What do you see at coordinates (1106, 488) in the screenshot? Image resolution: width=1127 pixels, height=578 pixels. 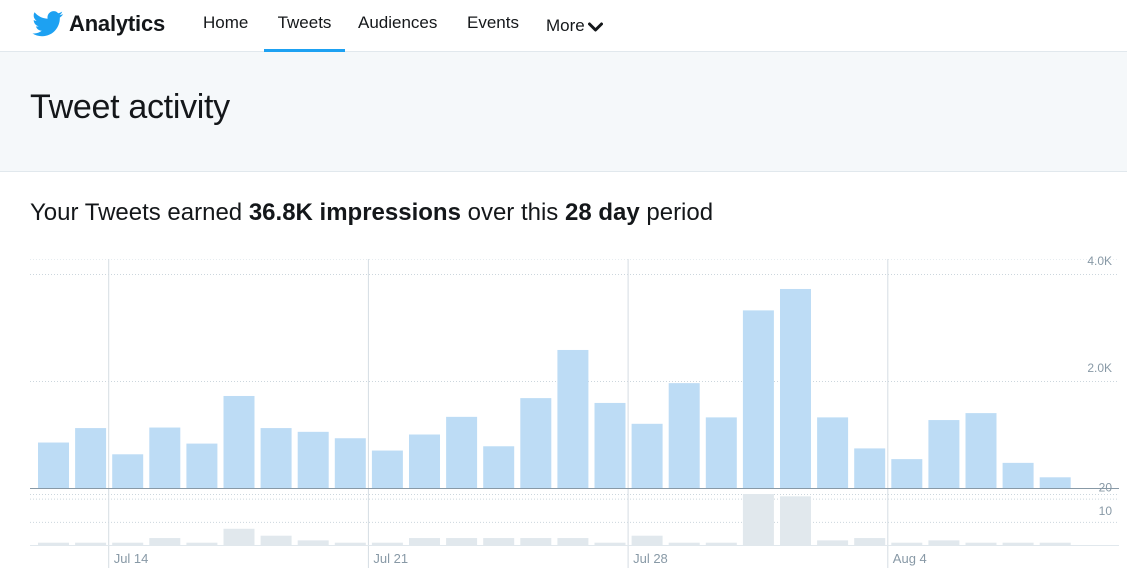 I see `engagement-y-tick-label-1: 20` at bounding box center [1106, 488].